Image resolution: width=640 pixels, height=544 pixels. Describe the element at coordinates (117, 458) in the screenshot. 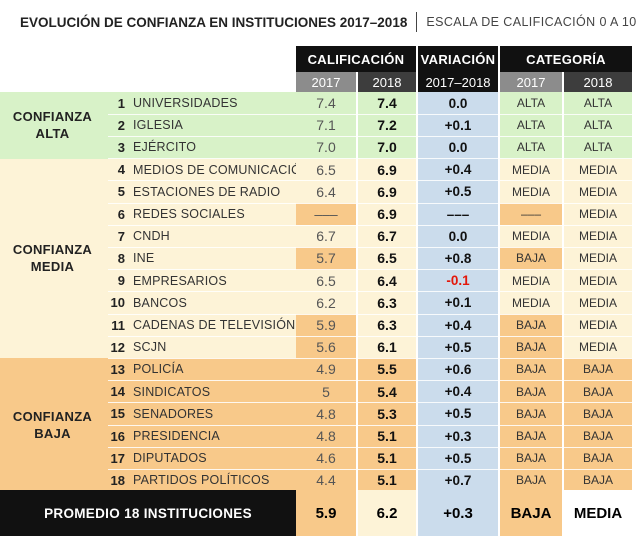

I see `row-number: 17` at that location.